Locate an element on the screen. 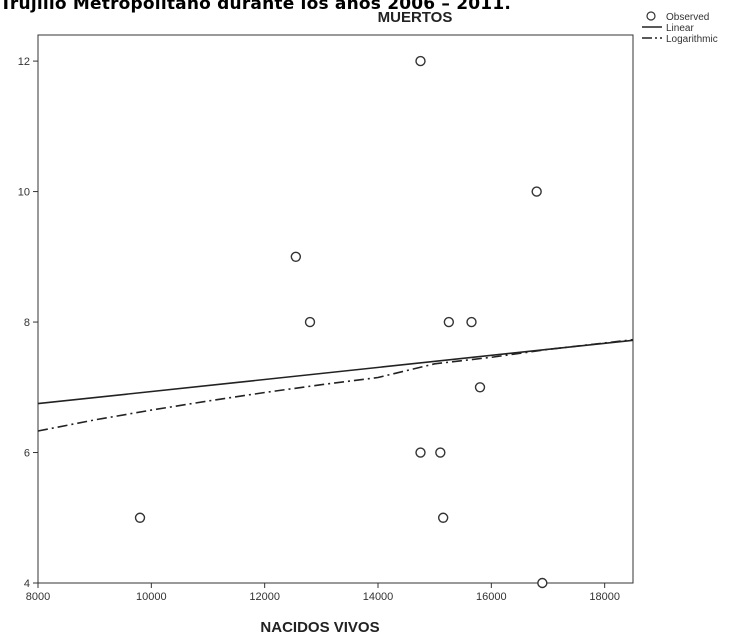  y-tick-label: 12 is located at coordinates (24, 62).